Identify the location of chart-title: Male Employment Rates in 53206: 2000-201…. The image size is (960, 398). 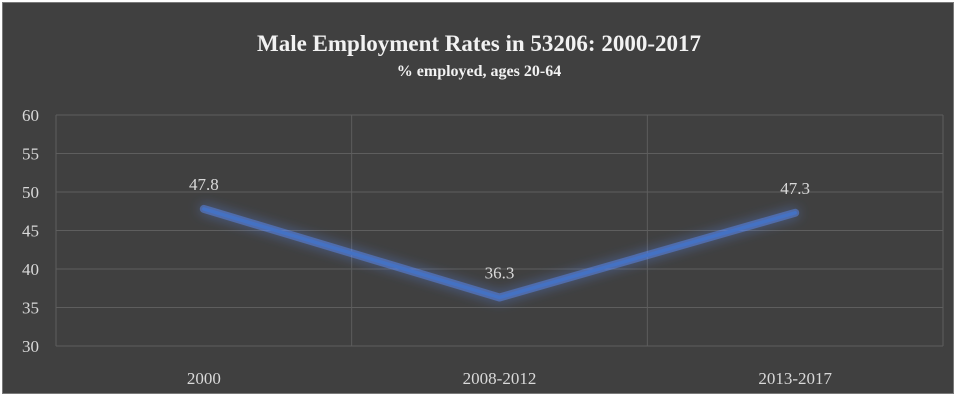
(479, 43).